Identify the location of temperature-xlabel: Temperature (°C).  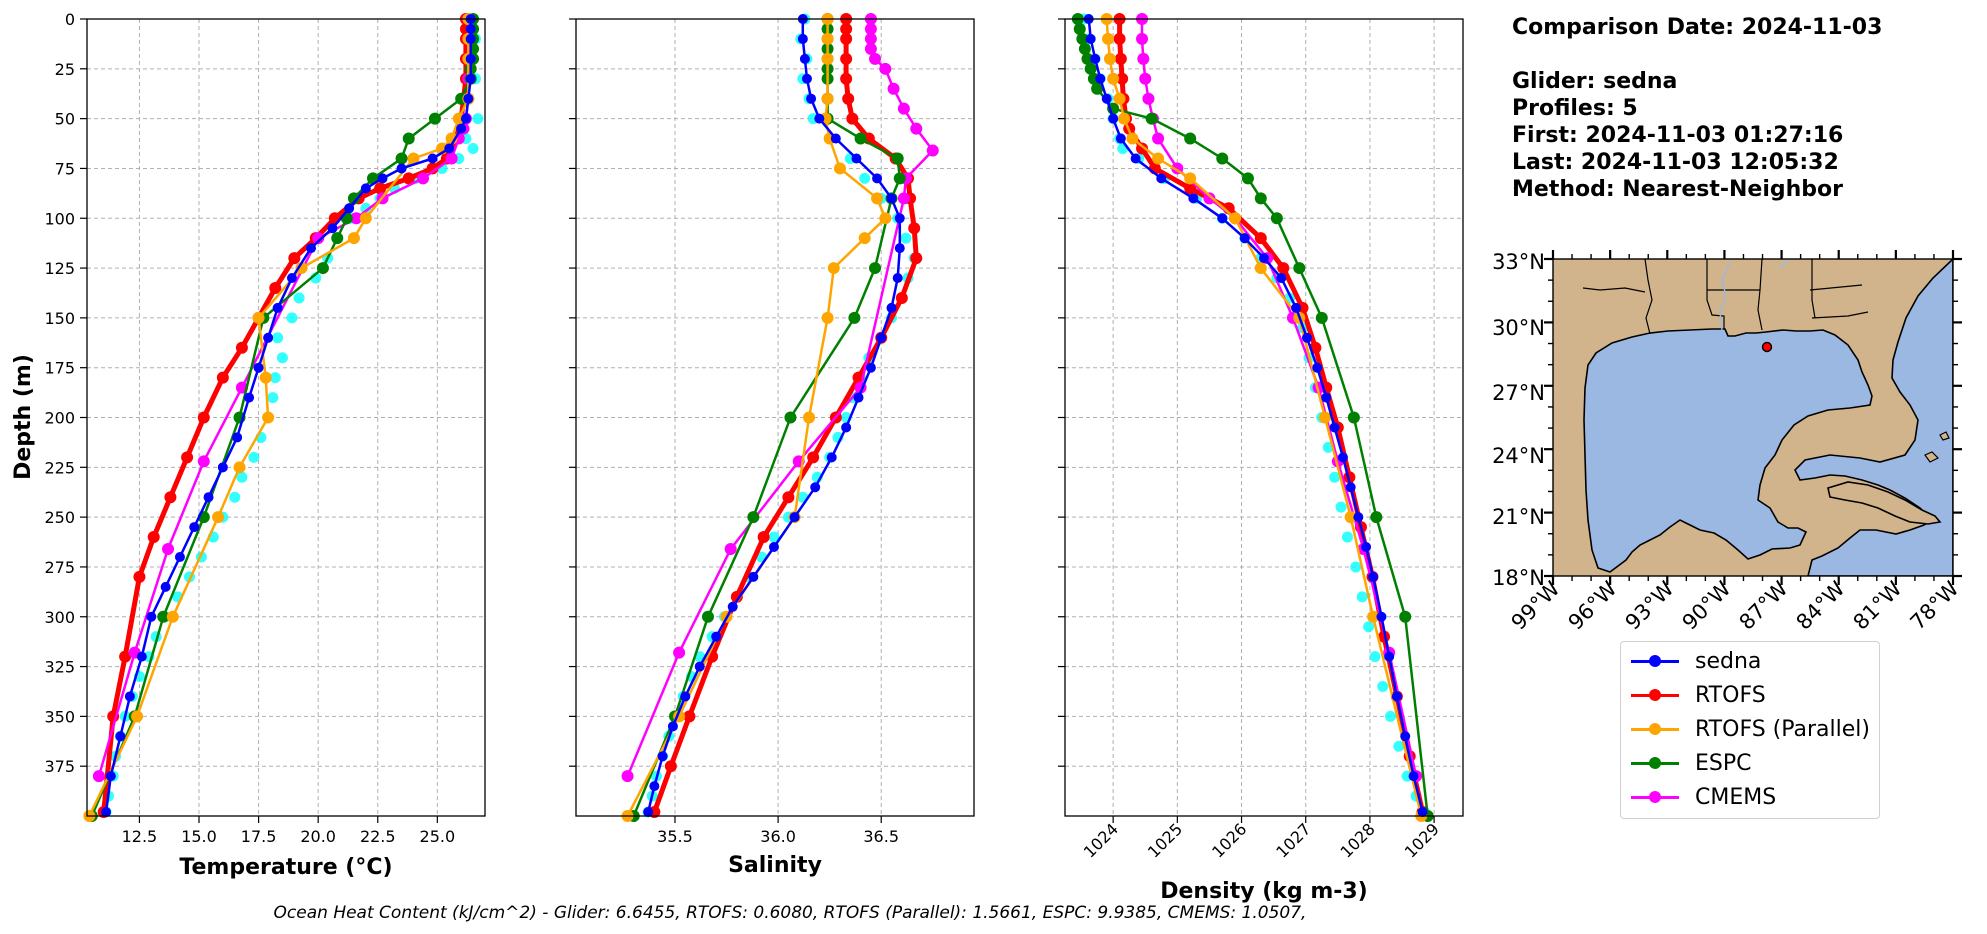
(285, 867).